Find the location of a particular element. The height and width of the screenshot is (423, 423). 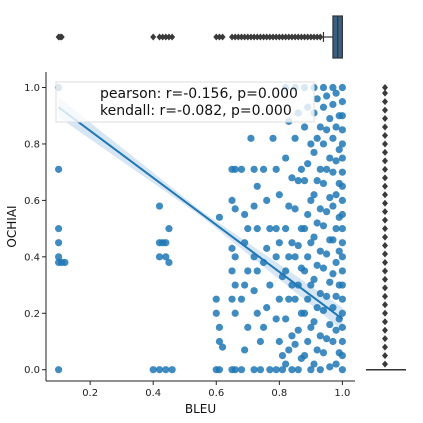

pearson-stat-text: pearson: r=-0.156, p=0.000 is located at coordinates (199, 94).